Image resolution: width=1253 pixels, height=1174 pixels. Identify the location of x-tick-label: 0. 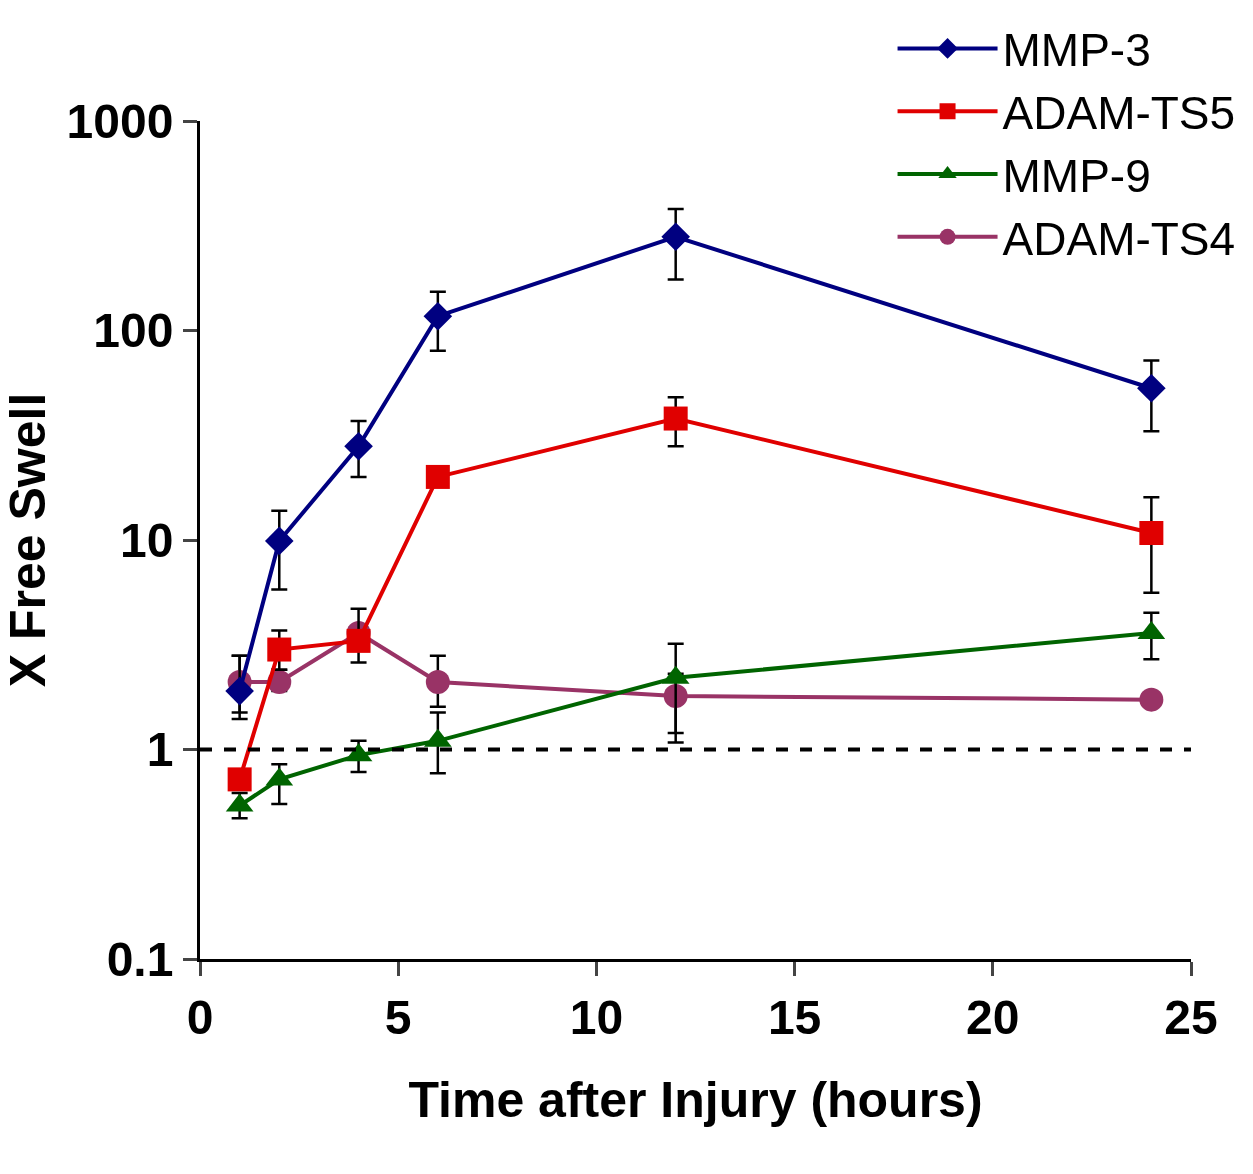
(200, 1017).